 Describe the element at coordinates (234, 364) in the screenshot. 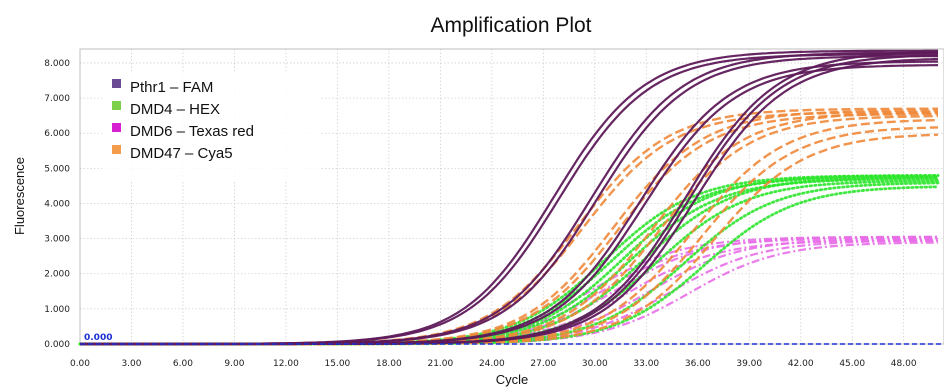

I see `x-tick-label: 9.00` at that location.